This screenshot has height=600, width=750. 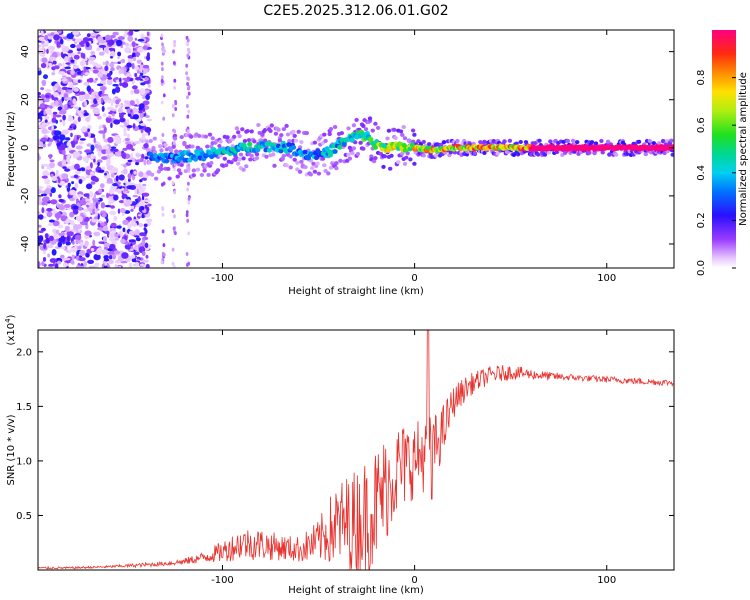 What do you see at coordinates (24, 407) in the screenshot?
I see `y-tick-label: 1.5` at bounding box center [24, 407].